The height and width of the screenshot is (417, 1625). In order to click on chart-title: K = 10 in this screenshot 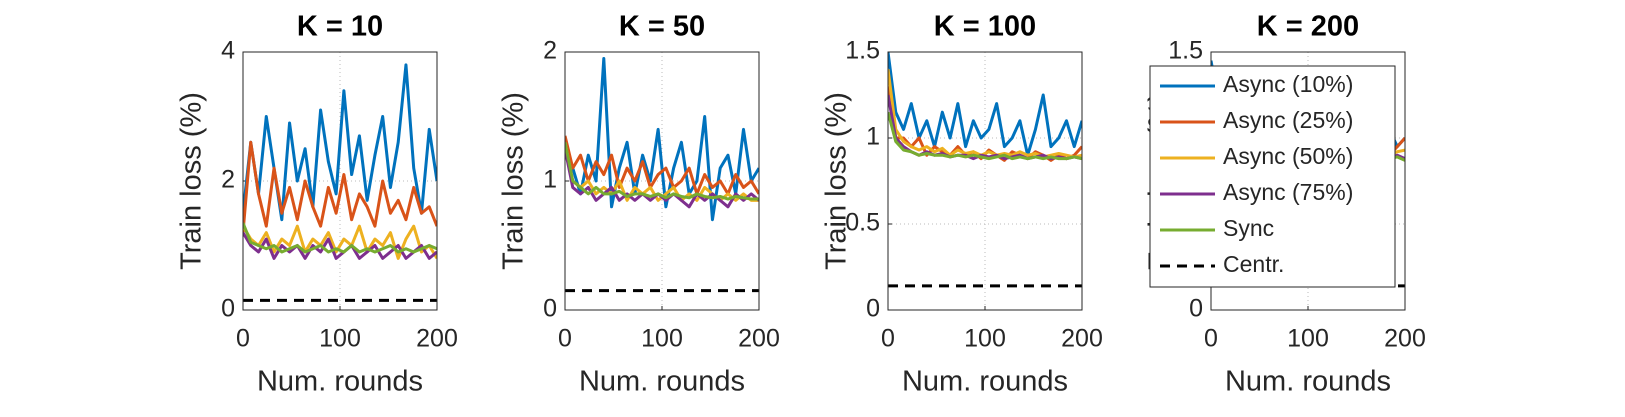, I will do `click(340, 27)`.